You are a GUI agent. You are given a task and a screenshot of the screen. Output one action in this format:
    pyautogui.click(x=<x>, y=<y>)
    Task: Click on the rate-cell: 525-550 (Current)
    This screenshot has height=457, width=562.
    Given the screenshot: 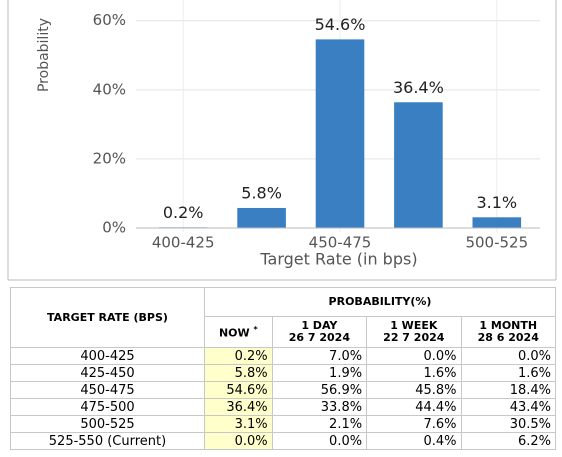 What is the action you would take?
    pyautogui.click(x=107, y=441)
    